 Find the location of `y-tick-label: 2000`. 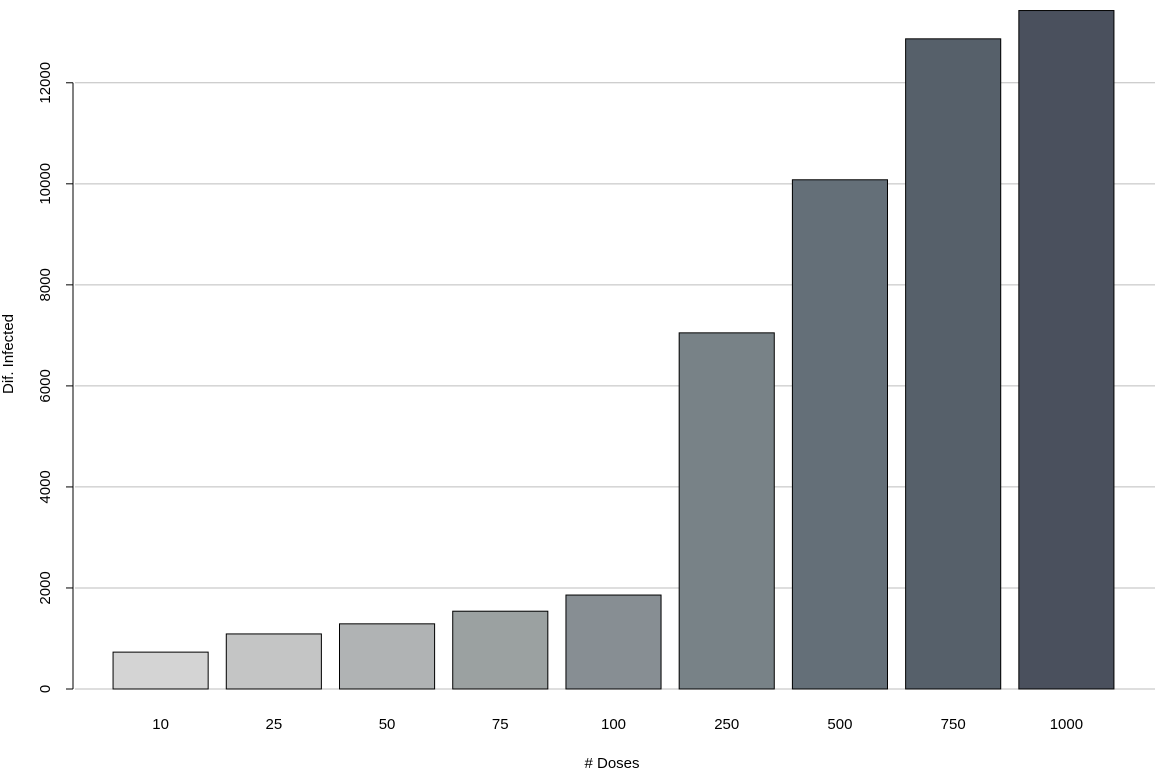

y-tick-label: 2000 is located at coordinates (45, 587).